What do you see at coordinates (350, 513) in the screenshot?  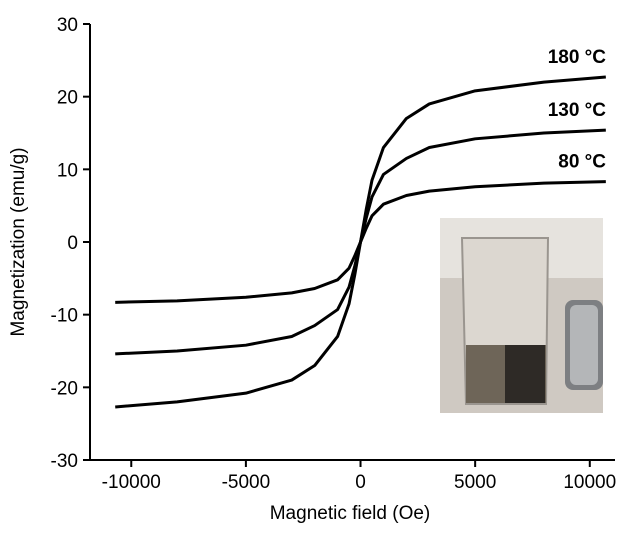 I see `x-axis-label: Magnetic field (Oe)` at bounding box center [350, 513].